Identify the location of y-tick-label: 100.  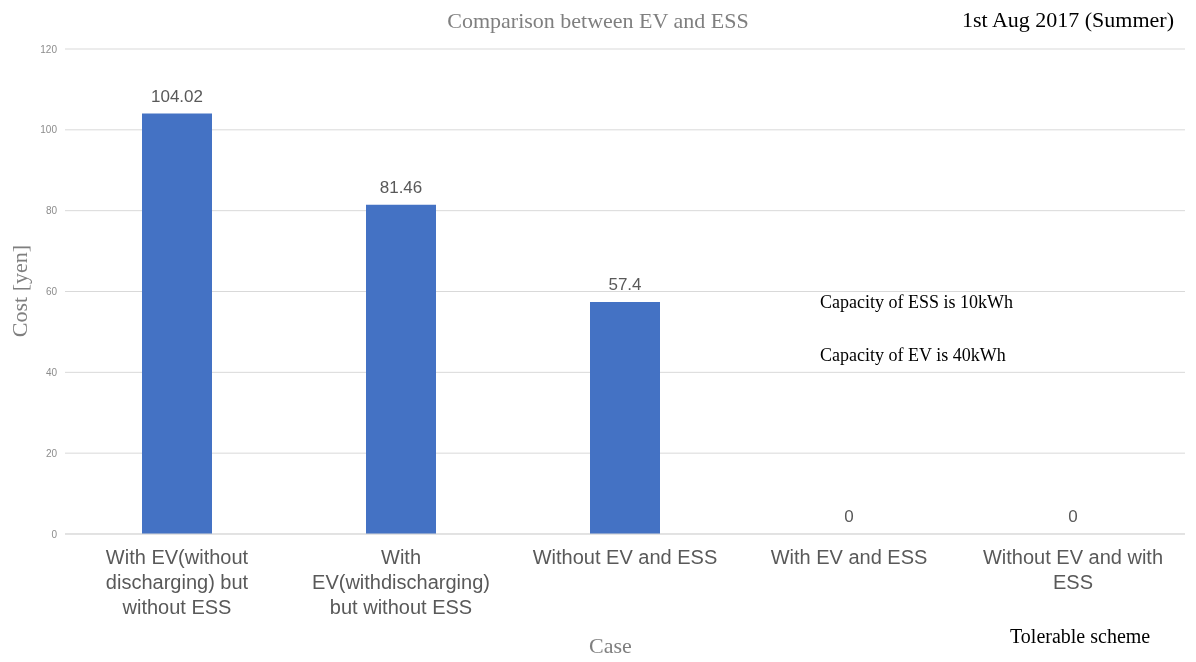
(49, 130).